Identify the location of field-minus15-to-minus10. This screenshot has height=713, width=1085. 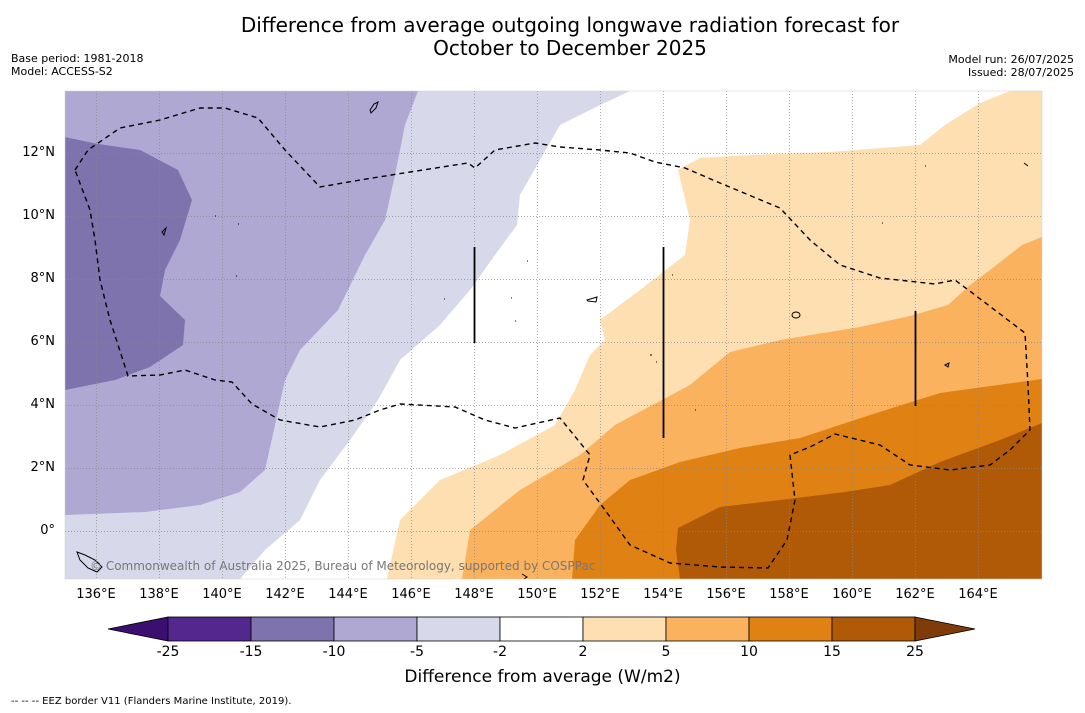
(128, 263).